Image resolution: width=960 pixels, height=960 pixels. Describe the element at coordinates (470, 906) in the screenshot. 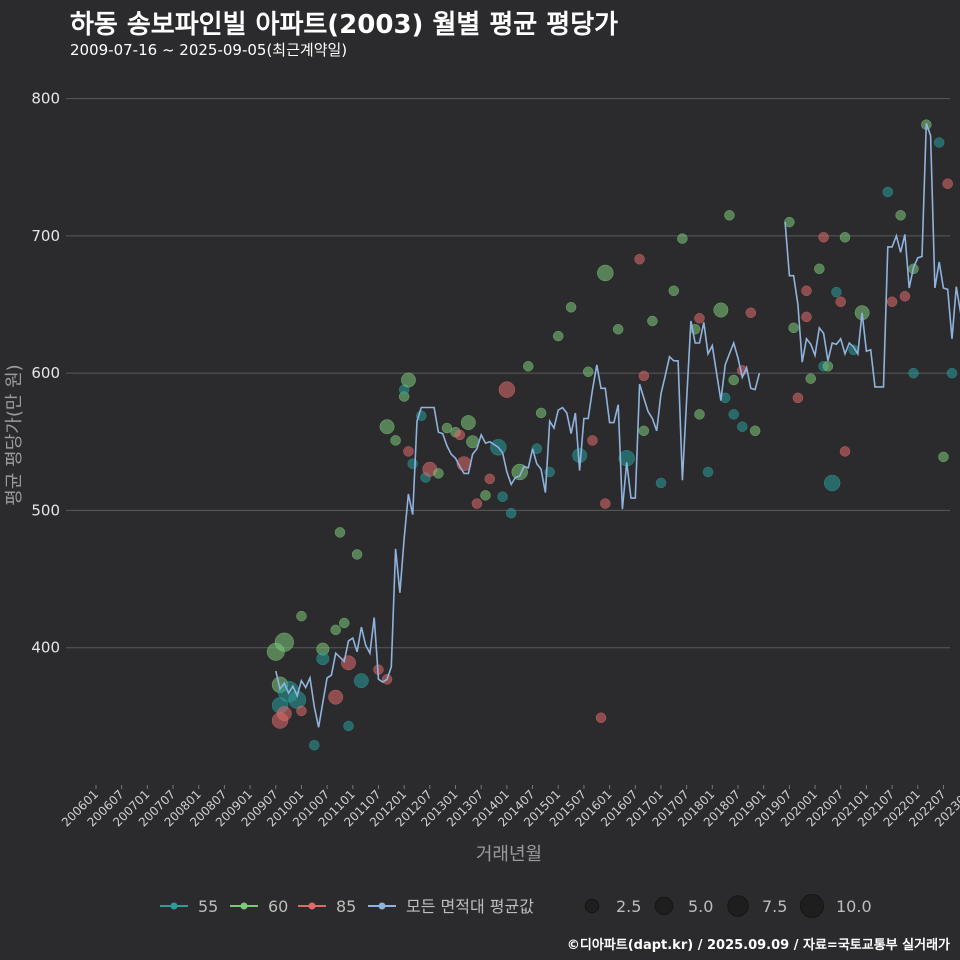

I see `legend-label-series: 모든 면적대 평균값` at that location.